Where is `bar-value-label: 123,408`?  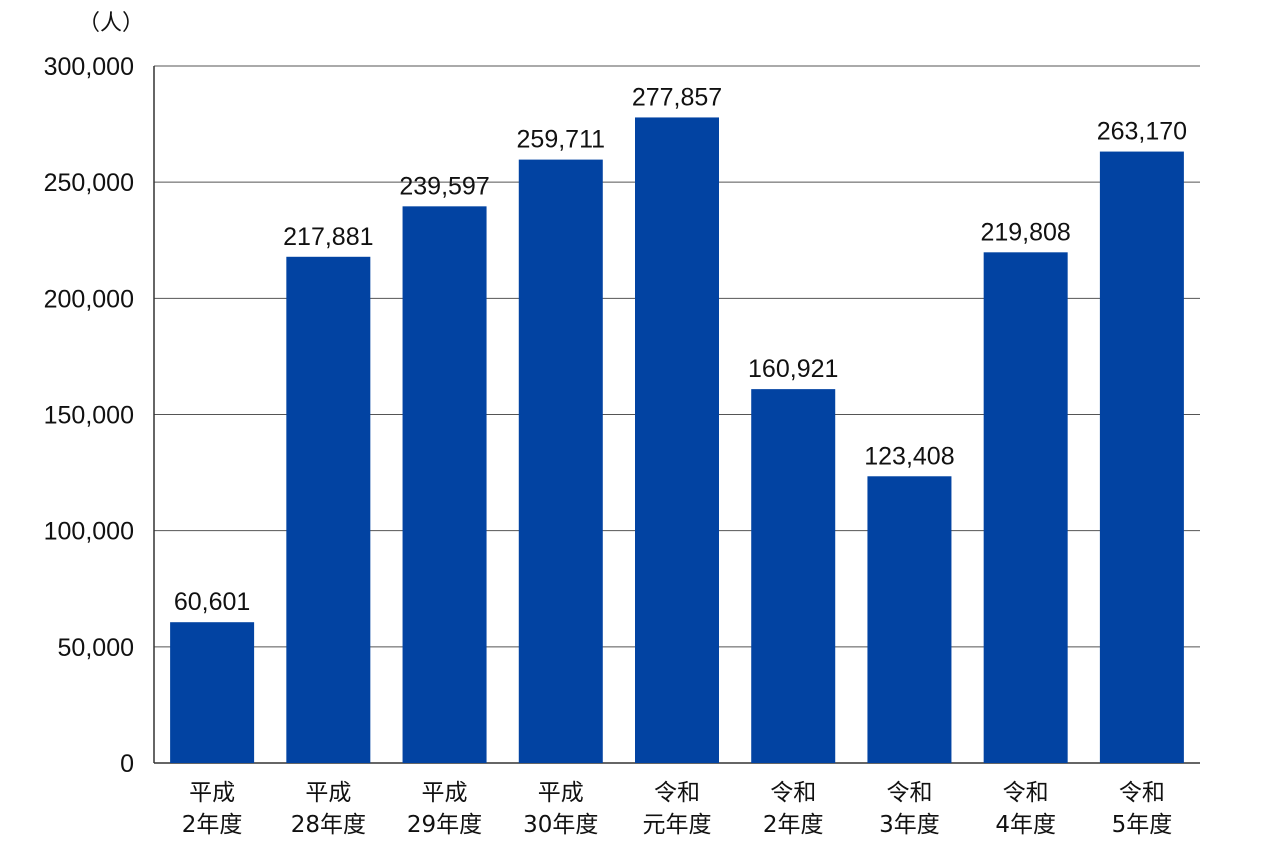 bar-value-label: 123,408 is located at coordinates (909, 456).